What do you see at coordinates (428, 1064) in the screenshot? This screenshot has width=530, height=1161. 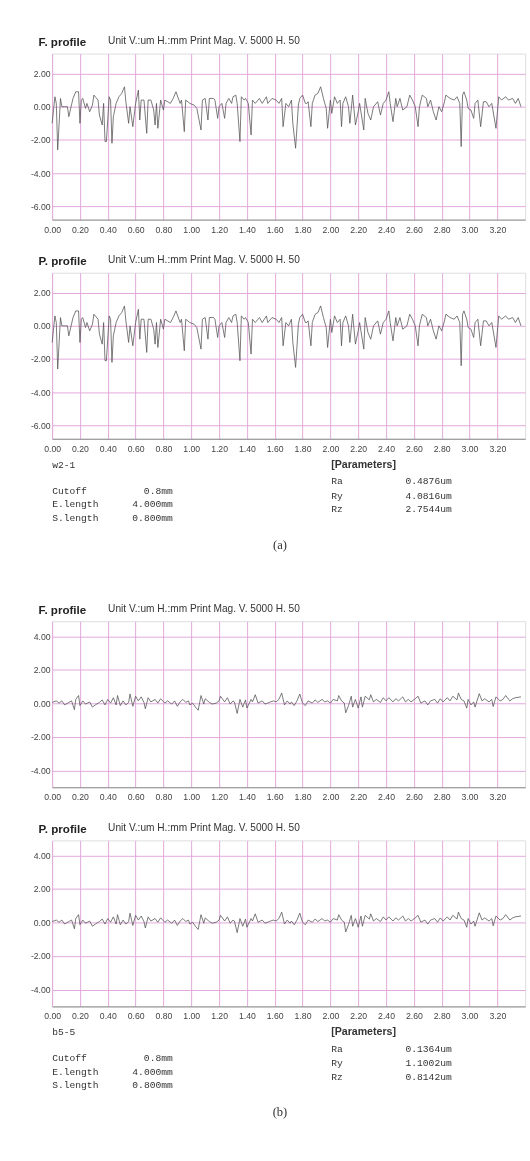 I see `text: 1.1002um` at bounding box center [428, 1064].